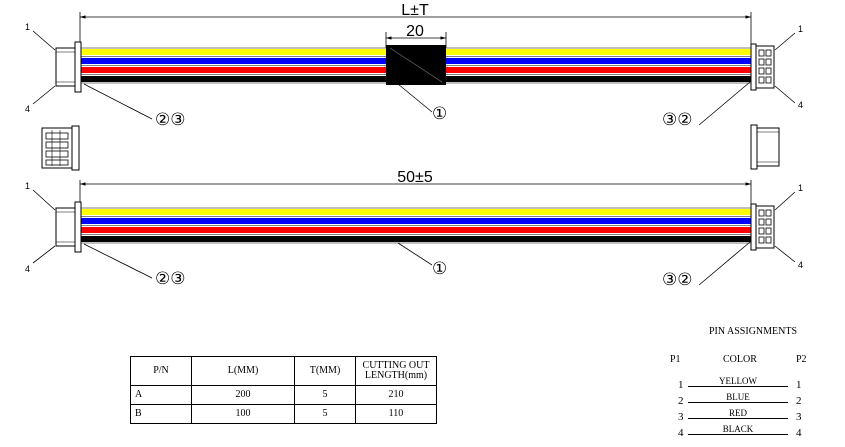 This screenshot has height=447, width=845. Describe the element at coordinates (415, 221) in the screenshot. I see `blue-wire` at that location.